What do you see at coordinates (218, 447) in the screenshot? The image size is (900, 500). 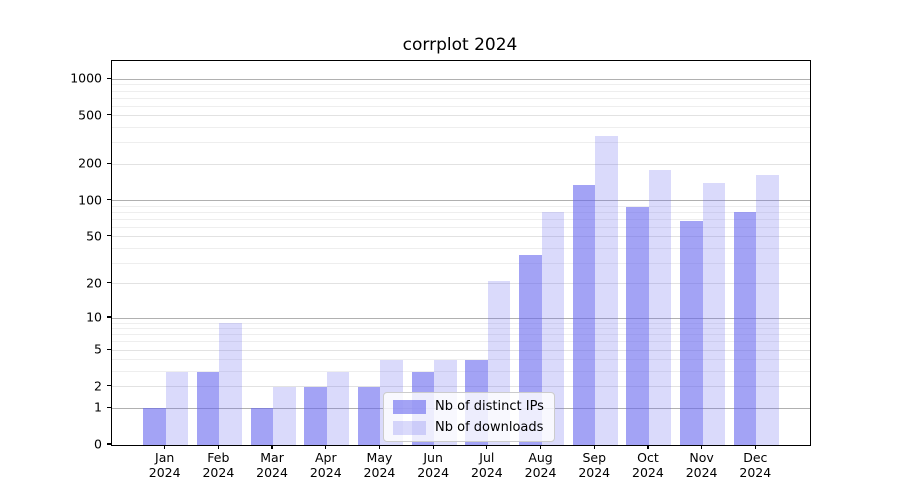 I see `x-tick-mark-feb` at bounding box center [218, 447].